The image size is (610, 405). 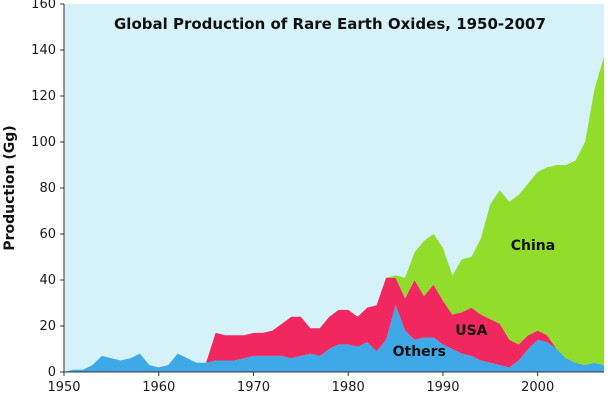 I want to click on y-tick-label: 40, so click(x=47, y=280).